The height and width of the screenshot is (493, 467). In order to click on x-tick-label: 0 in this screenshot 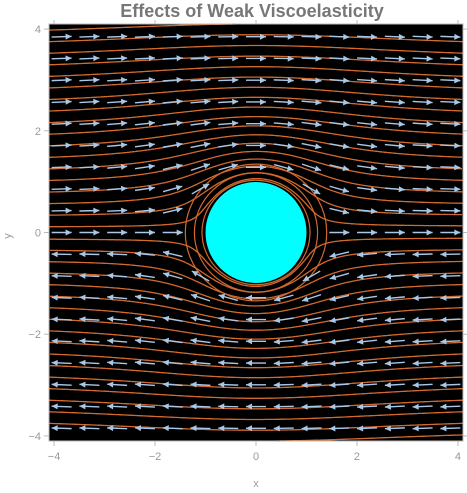, I will do `click(256, 457)`.